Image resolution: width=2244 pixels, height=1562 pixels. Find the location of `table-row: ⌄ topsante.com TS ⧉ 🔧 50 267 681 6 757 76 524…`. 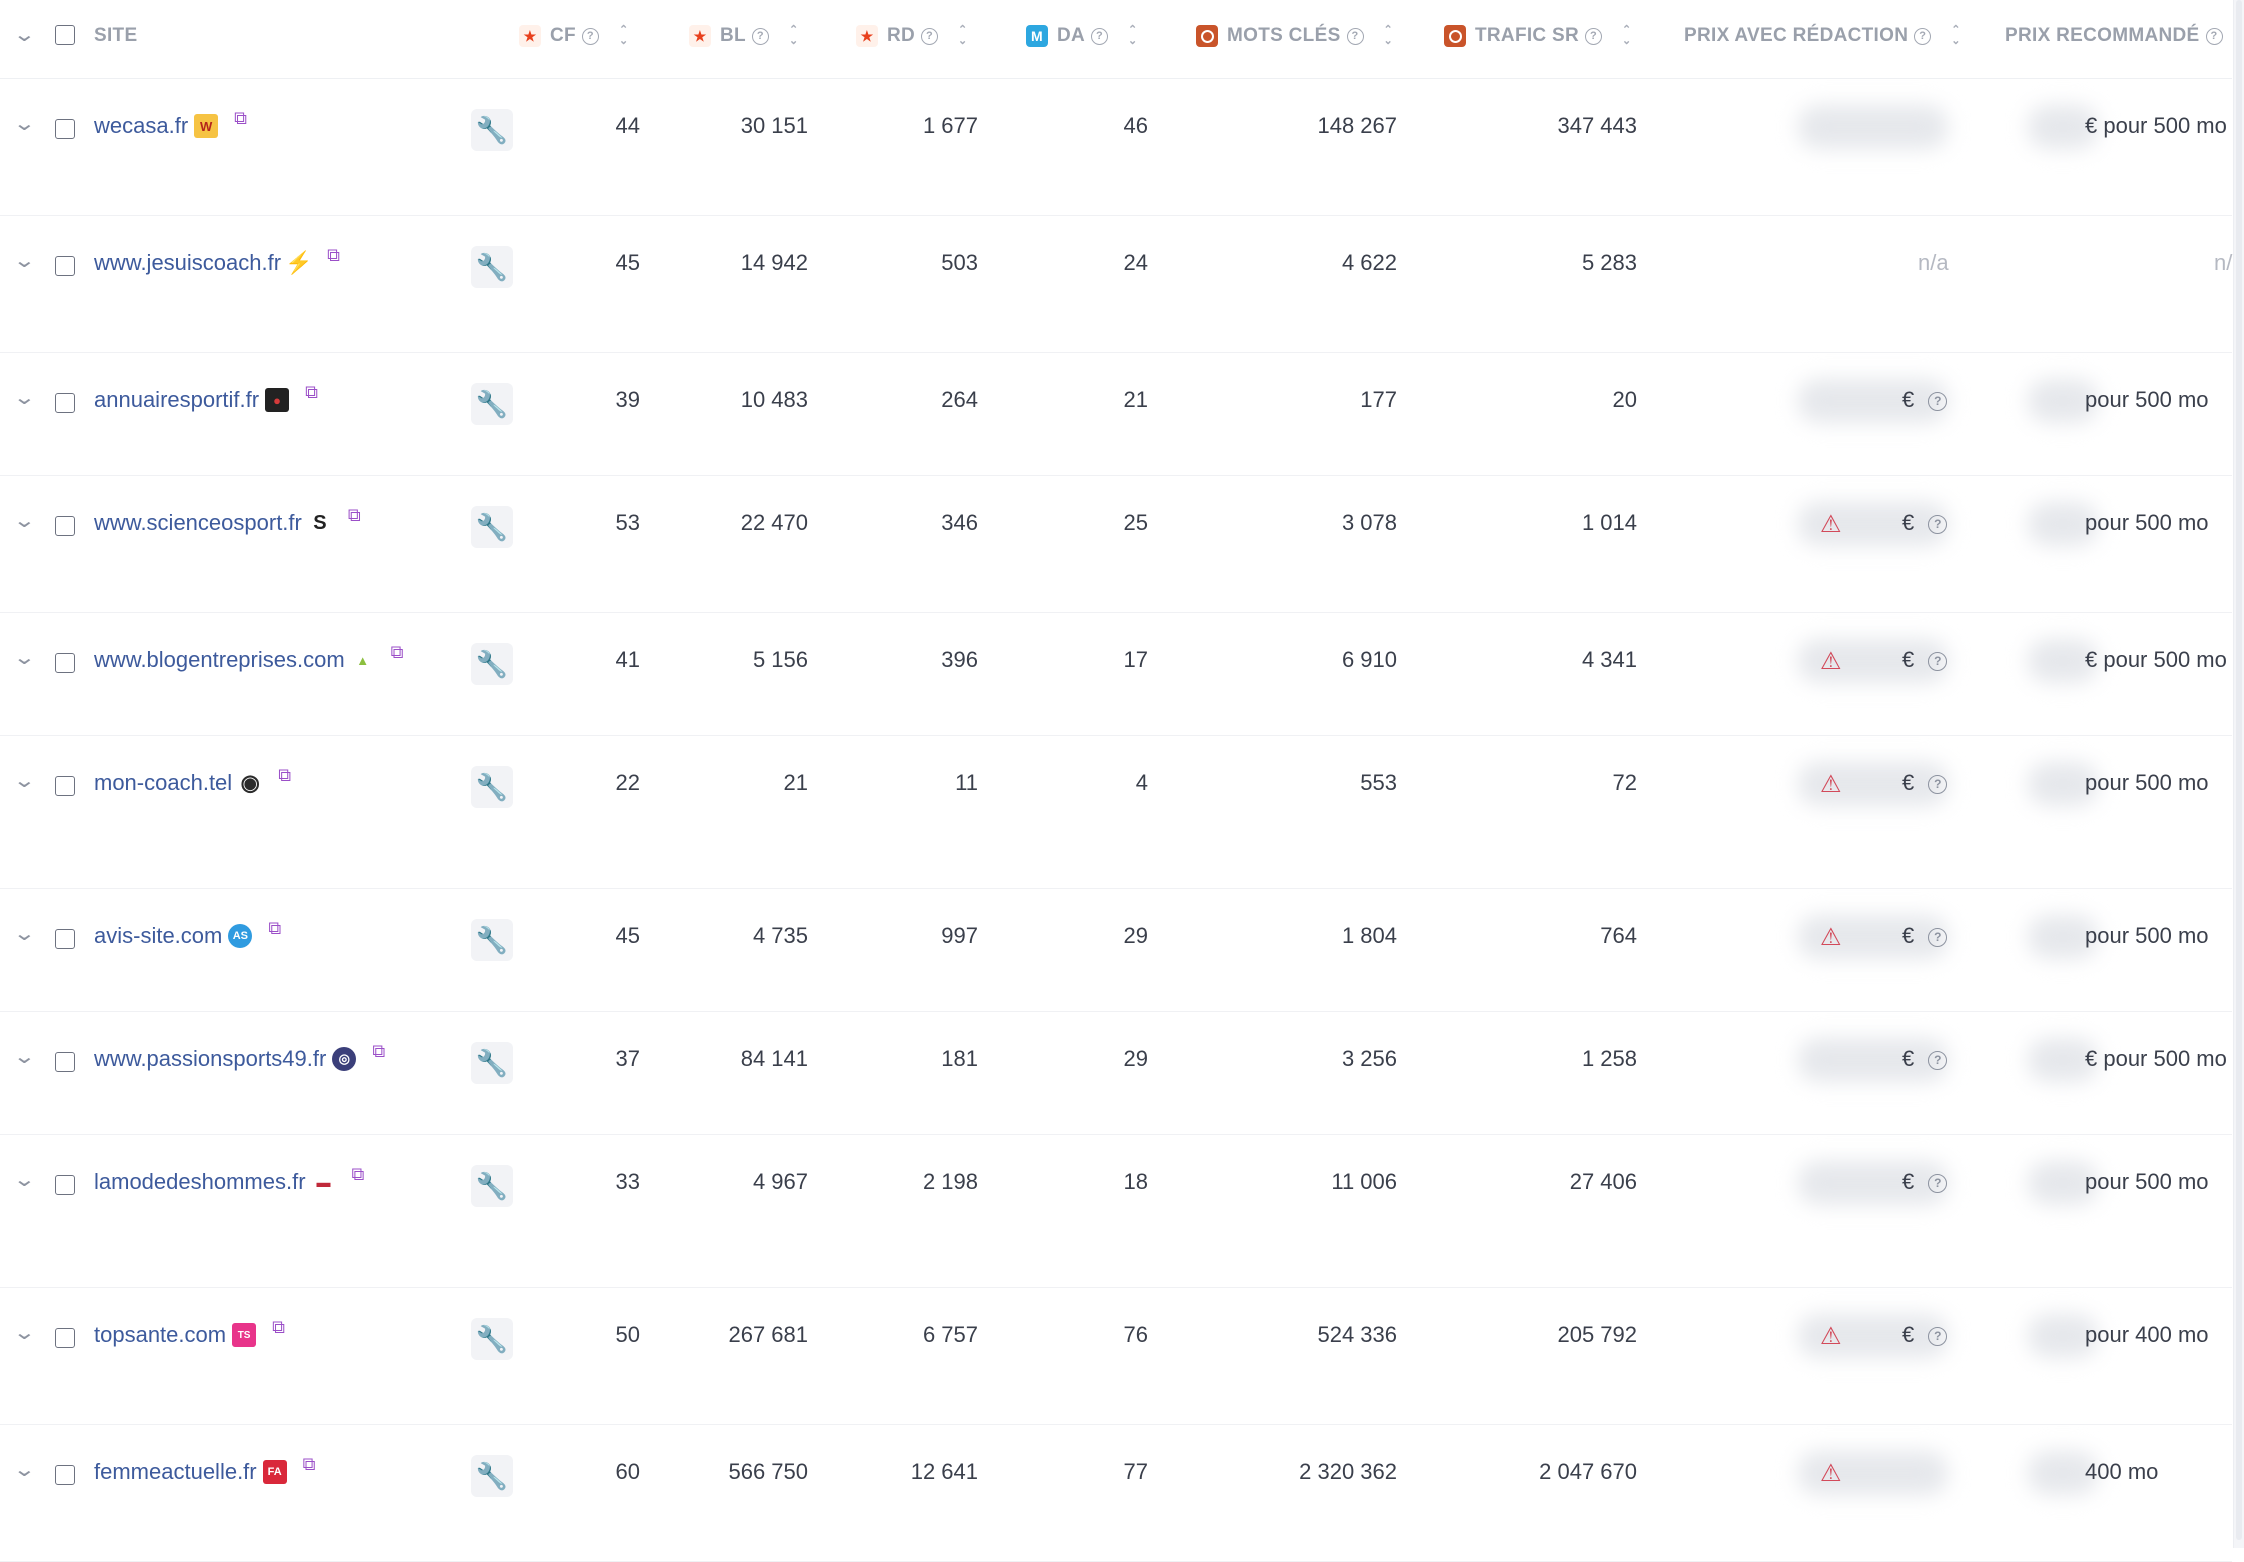

table-row: ⌄ topsante.com TS ⧉ 🔧 50 267 681 6 757 76 524… is located at coordinates (1116, 1356).